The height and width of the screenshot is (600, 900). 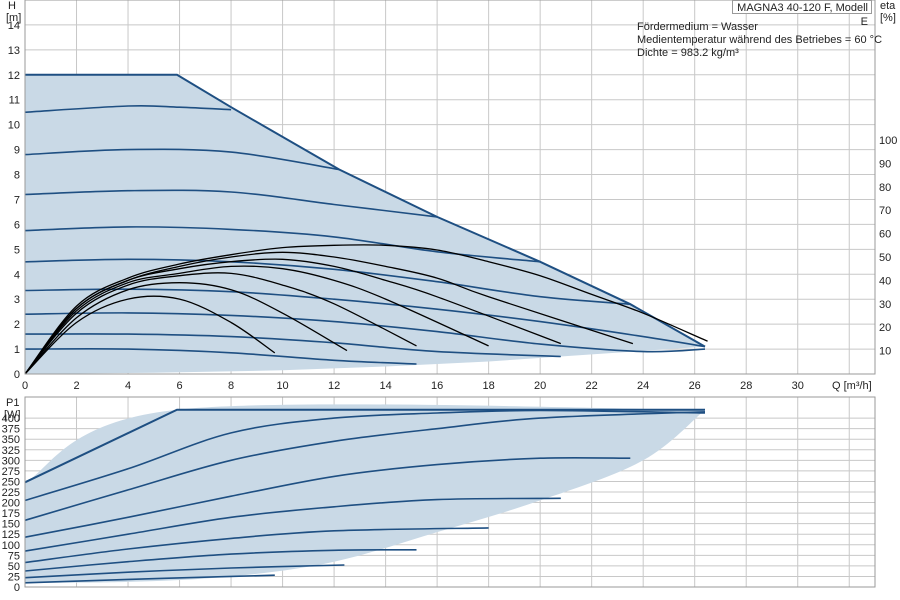 What do you see at coordinates (17, 350) in the screenshot?
I see `h-tick-label-1: 1` at bounding box center [17, 350].